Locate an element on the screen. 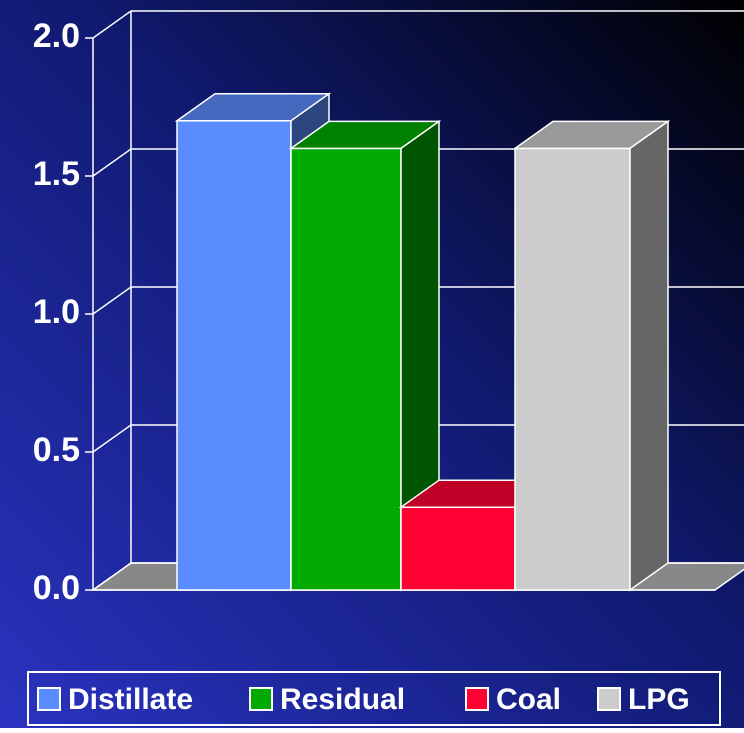 Image resolution: width=744 pixels, height=733 pixels. y-tick-label: 0.0 is located at coordinates (56, 588).